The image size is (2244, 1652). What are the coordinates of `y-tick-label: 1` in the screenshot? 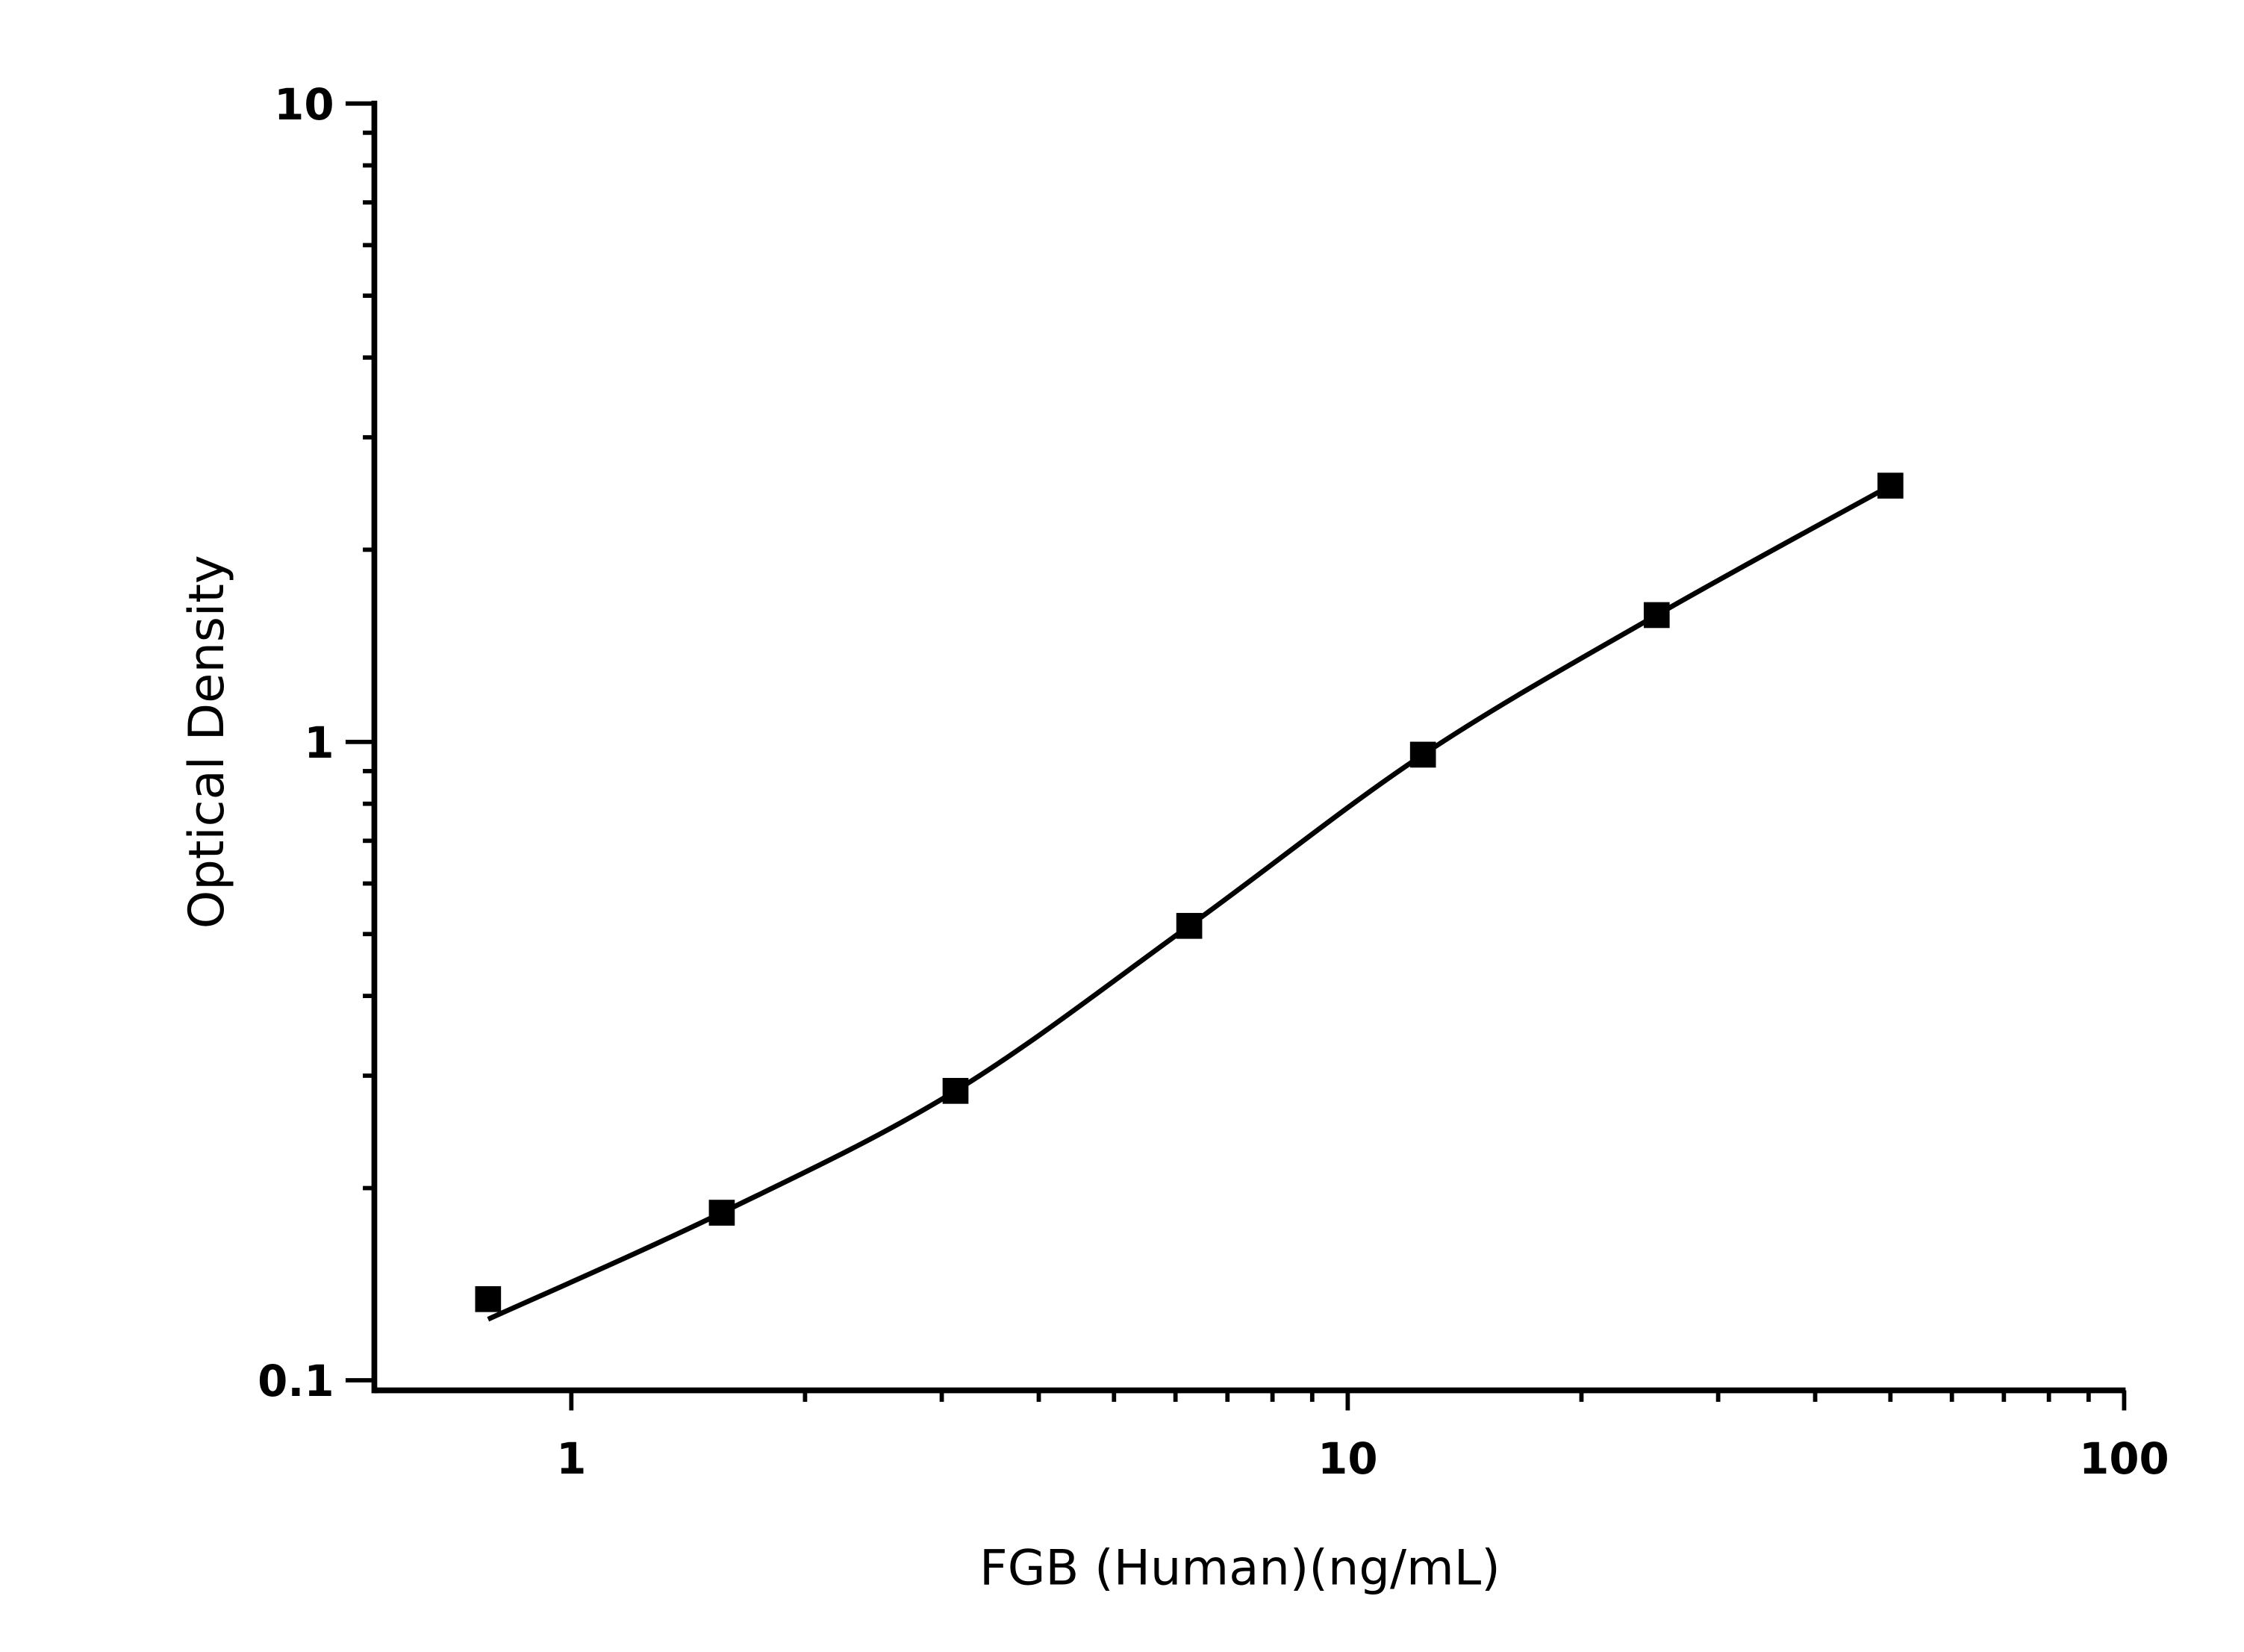 It's located at (319, 742).